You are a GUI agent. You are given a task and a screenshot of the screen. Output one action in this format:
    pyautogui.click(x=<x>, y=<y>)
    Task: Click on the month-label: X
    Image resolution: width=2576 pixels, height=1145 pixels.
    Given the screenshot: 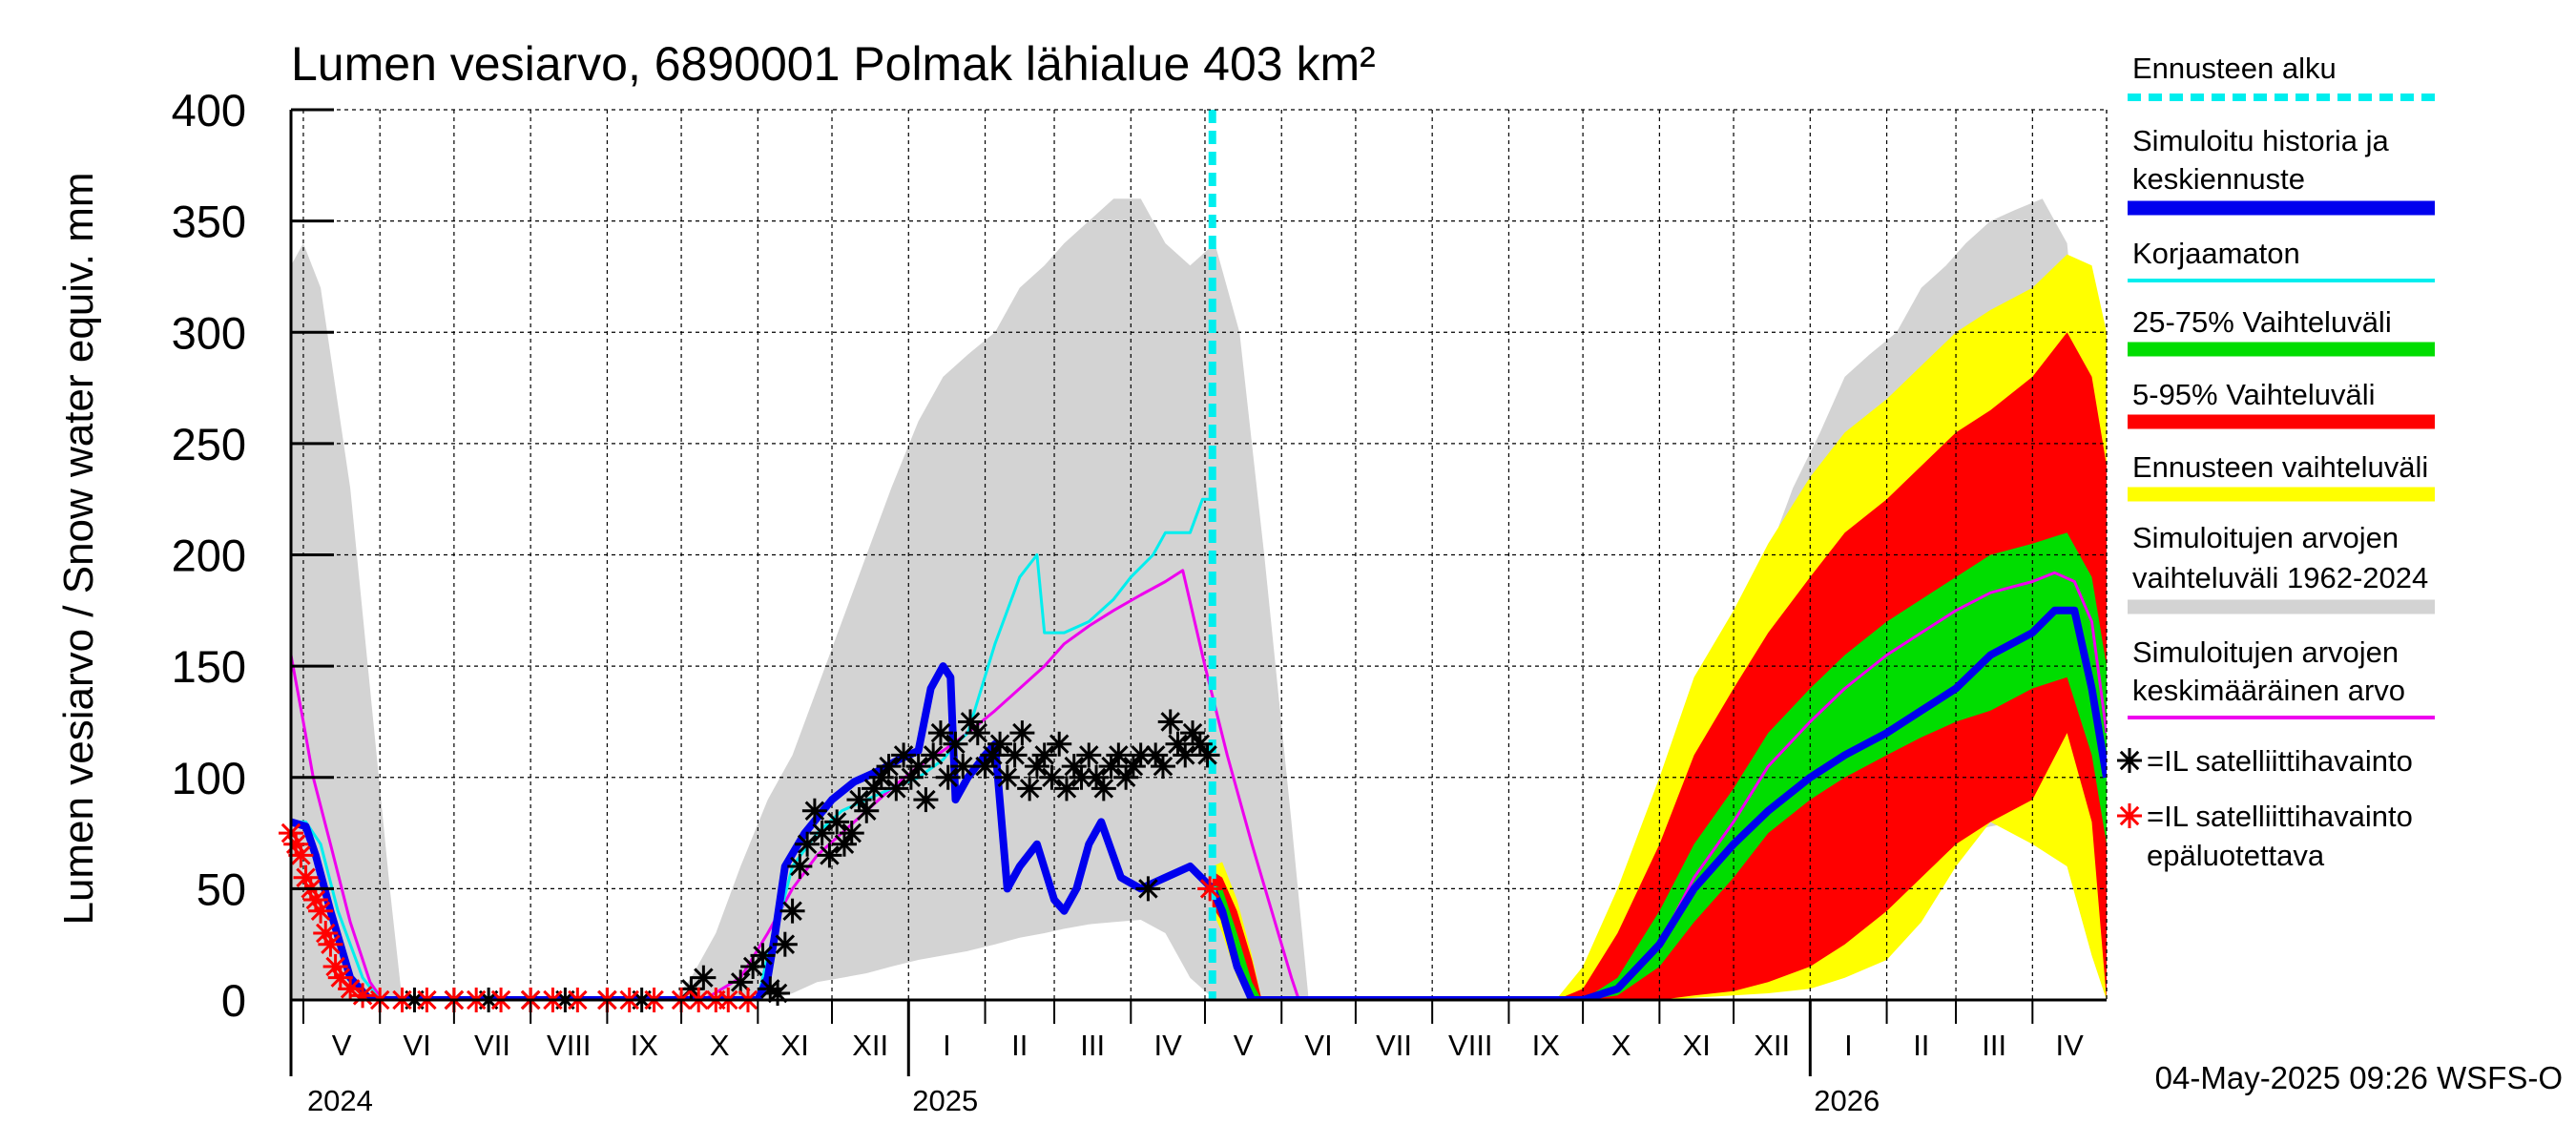 What is the action you would take?
    pyautogui.click(x=720, y=1045)
    